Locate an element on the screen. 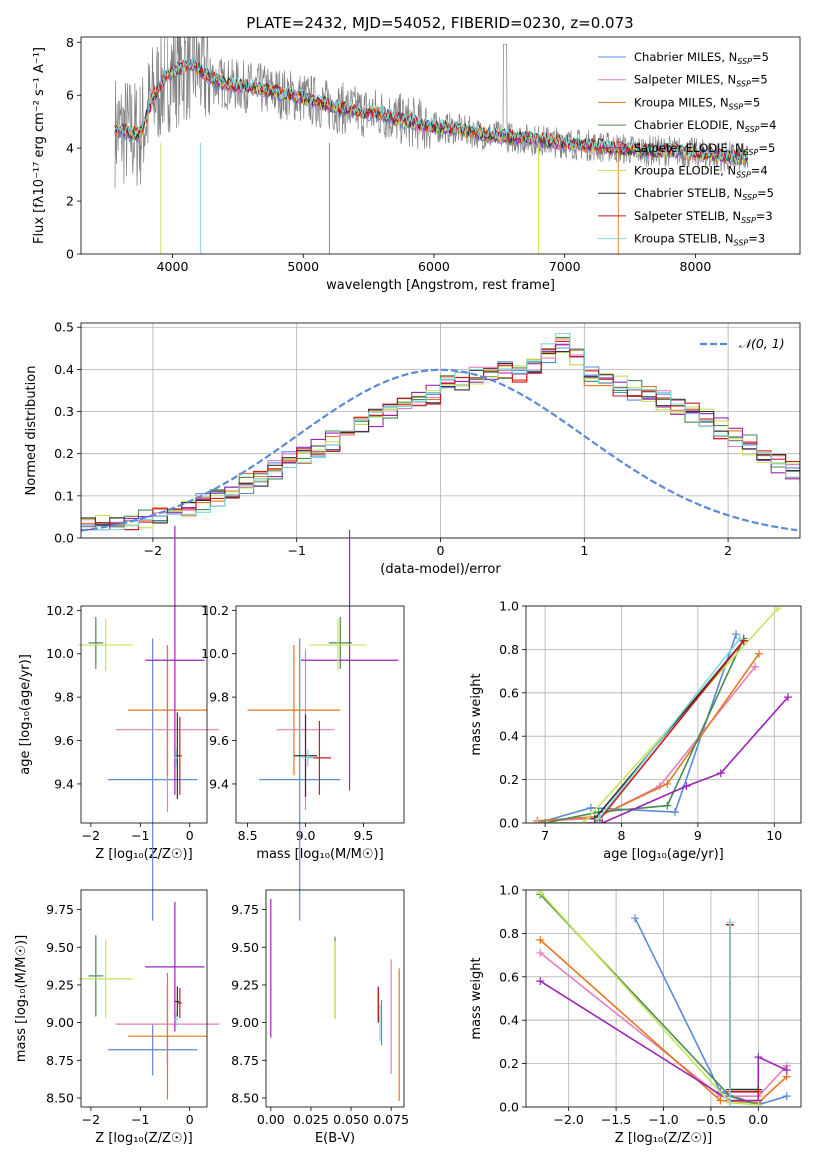  mass-vs-EBV-frame is located at coordinates (335, 998).